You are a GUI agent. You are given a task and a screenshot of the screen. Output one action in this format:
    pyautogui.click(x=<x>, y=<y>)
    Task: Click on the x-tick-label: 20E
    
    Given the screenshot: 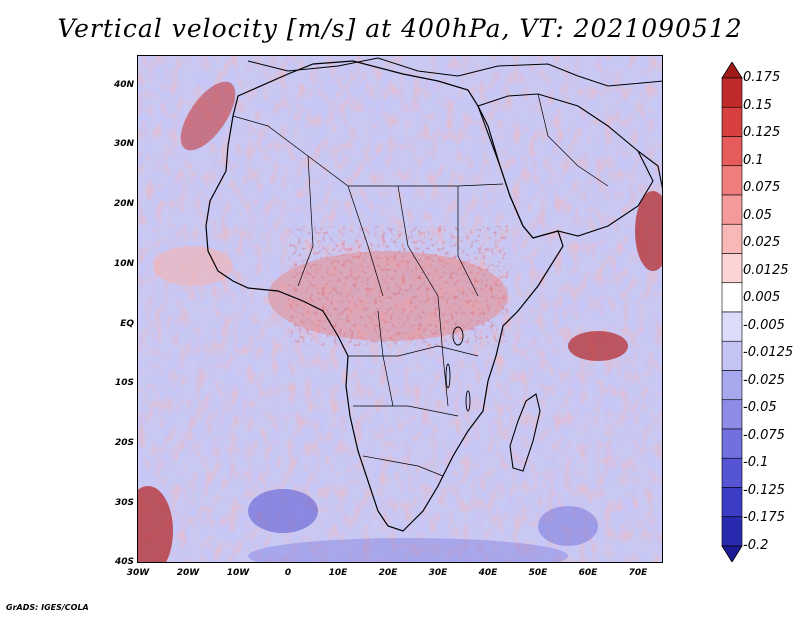 What is the action you would take?
    pyautogui.click(x=388, y=573)
    